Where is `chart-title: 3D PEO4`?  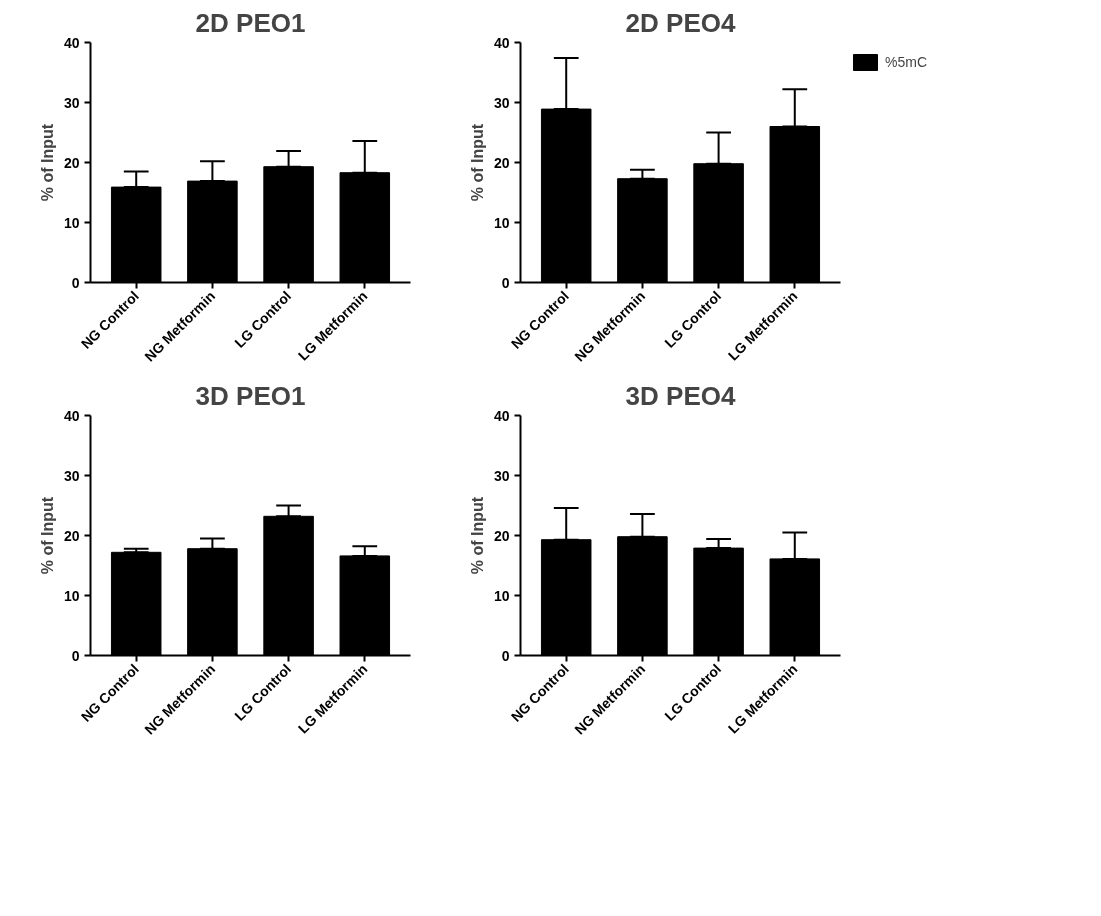 chart-title: 3D PEO4 is located at coordinates (680, 395).